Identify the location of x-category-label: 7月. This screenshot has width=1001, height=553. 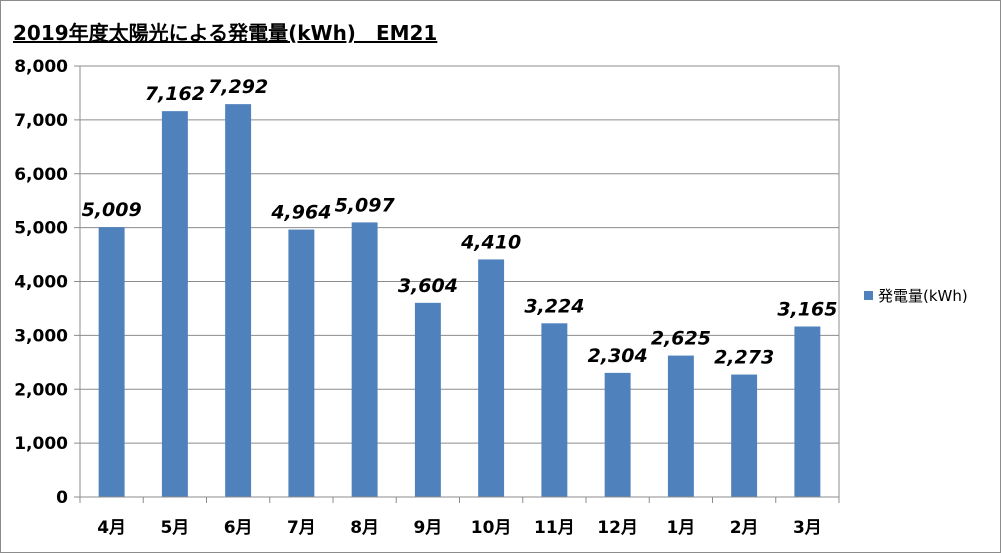
(301, 528).